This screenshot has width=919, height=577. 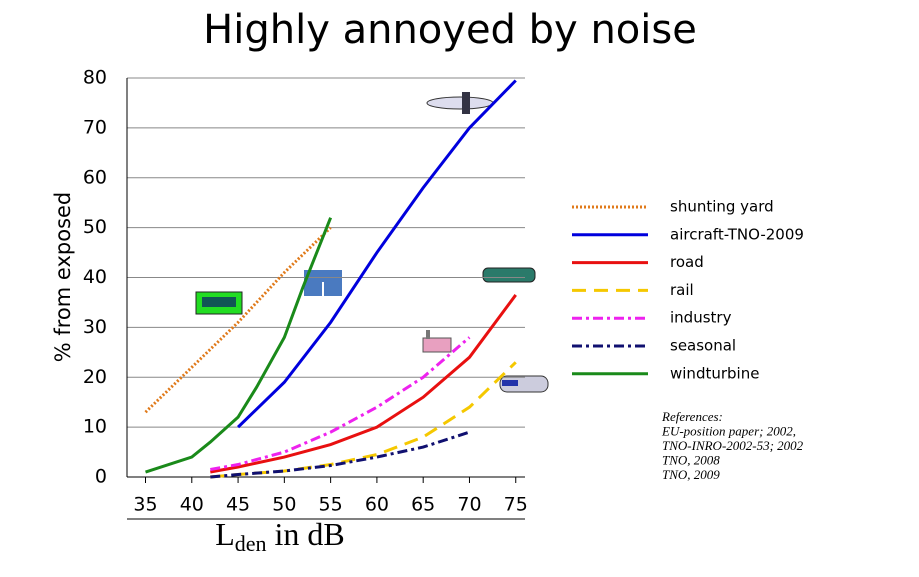 What do you see at coordinates (323, 283) in the screenshot?
I see `icon-windturbine` at bounding box center [323, 283].